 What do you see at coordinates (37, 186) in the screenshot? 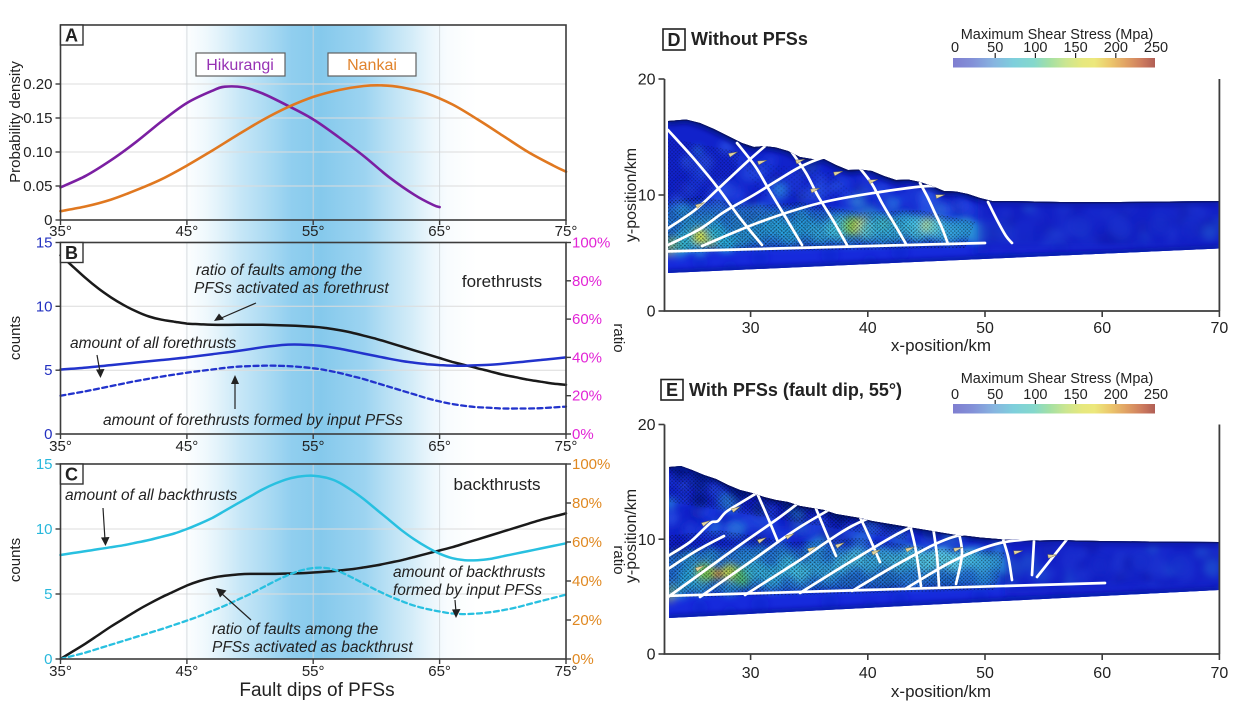
I see `svg-text: 0.05` at bounding box center [37, 186].